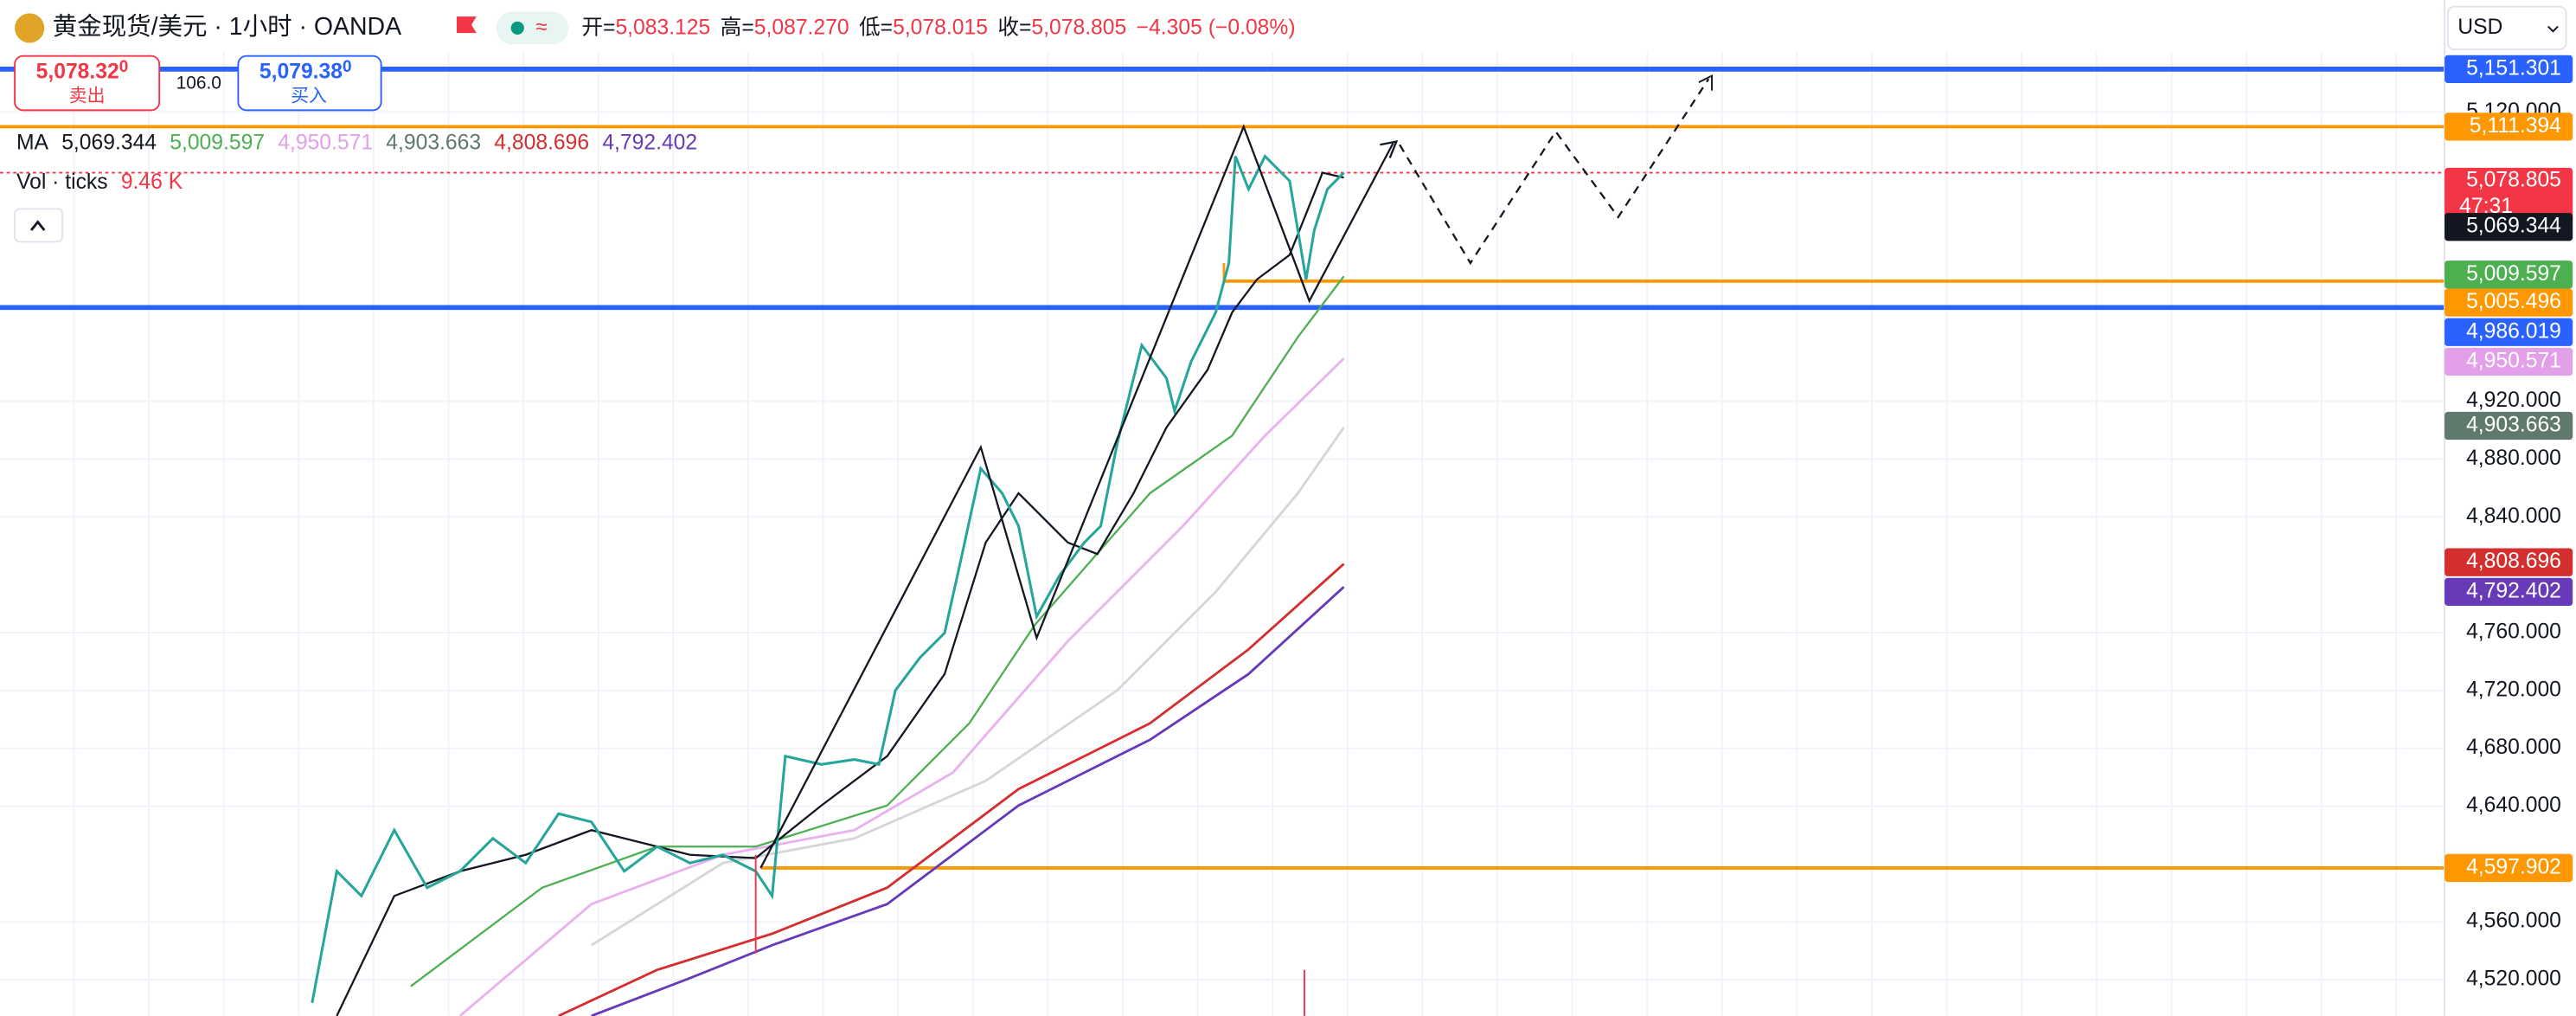 Image resolution: width=2576 pixels, height=1016 pixels. I want to click on ma-value: 4,950.571, so click(325, 142).